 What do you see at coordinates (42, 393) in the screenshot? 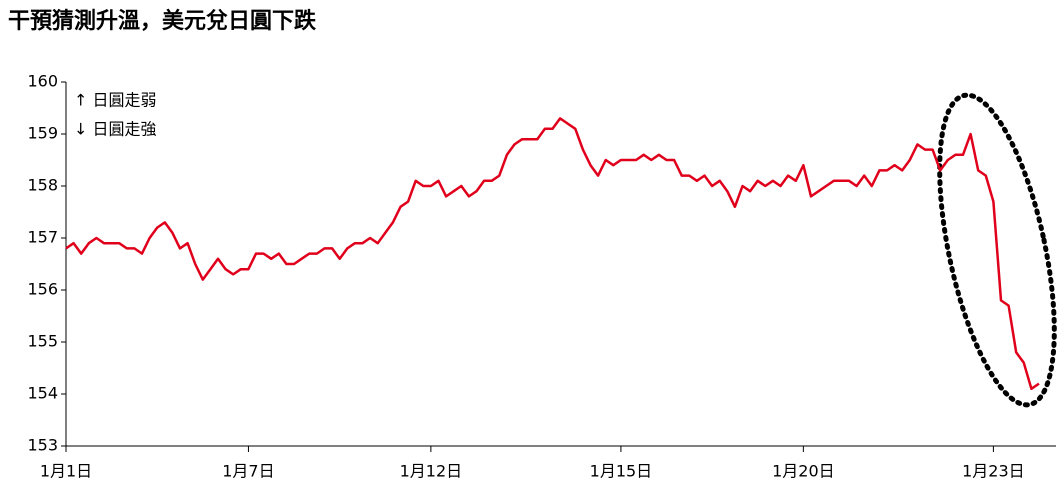
I see `y-tick-label: 154` at bounding box center [42, 393].